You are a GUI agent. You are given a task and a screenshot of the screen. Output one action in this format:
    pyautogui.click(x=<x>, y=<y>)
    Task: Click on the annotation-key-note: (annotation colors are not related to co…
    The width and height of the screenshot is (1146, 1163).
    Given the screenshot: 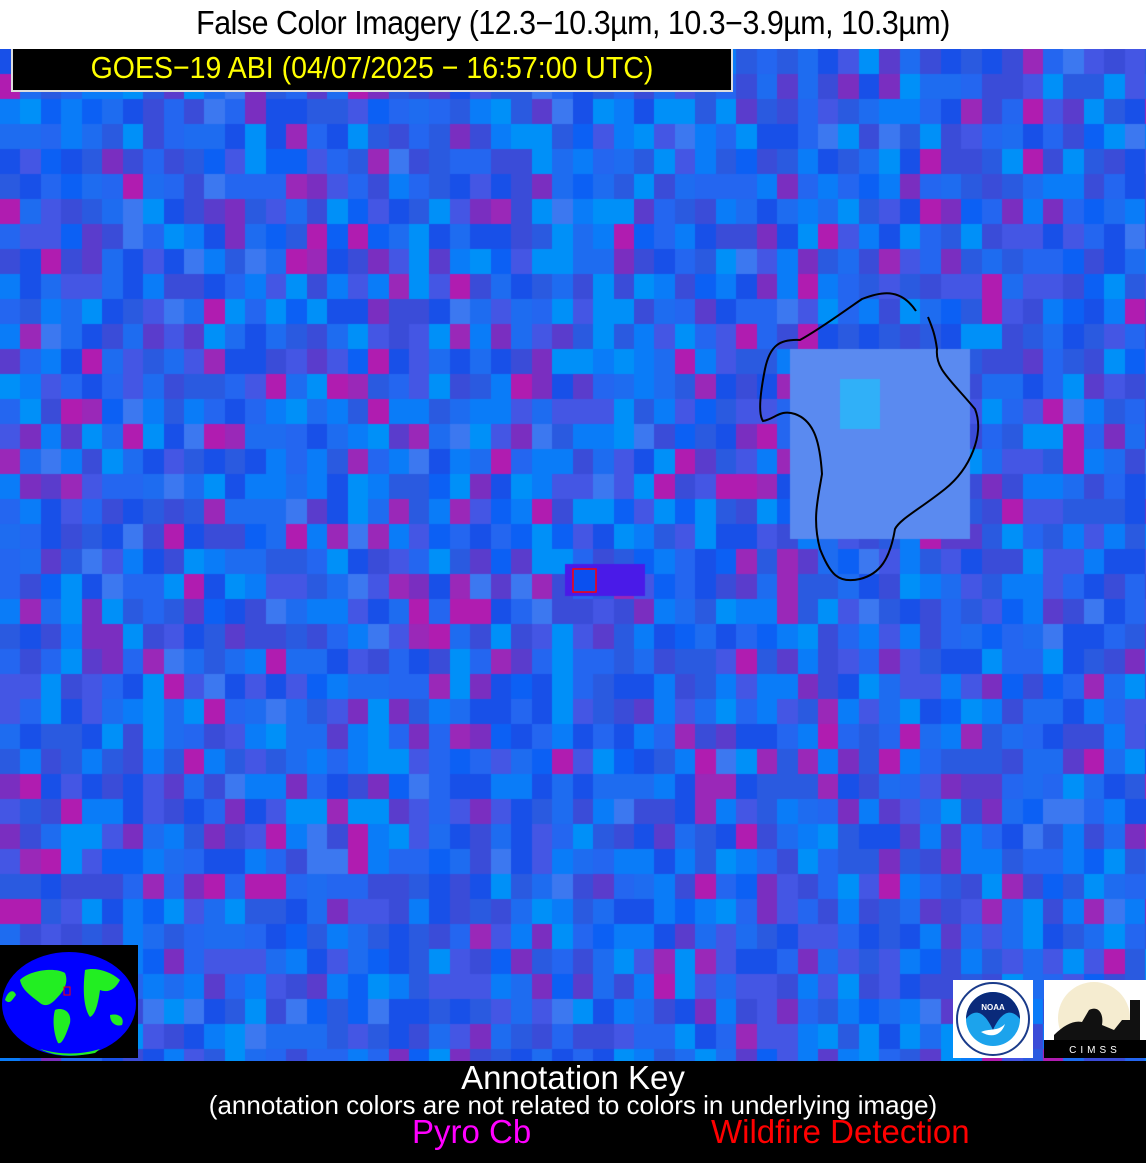 What is the action you would take?
    pyautogui.click(x=573, y=1105)
    